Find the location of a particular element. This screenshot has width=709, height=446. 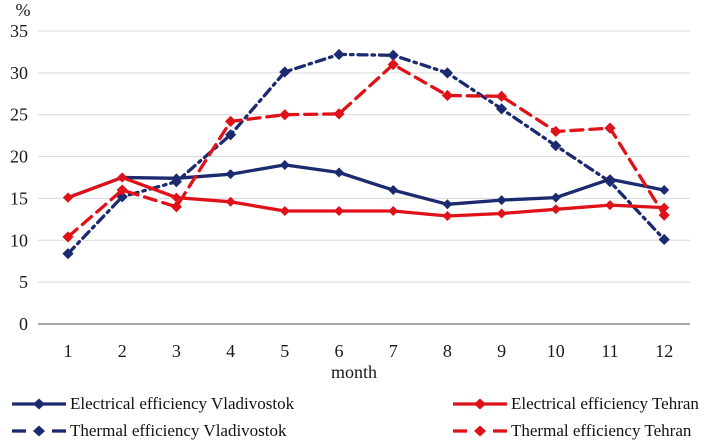

x-tick-label: 4 is located at coordinates (230, 351).